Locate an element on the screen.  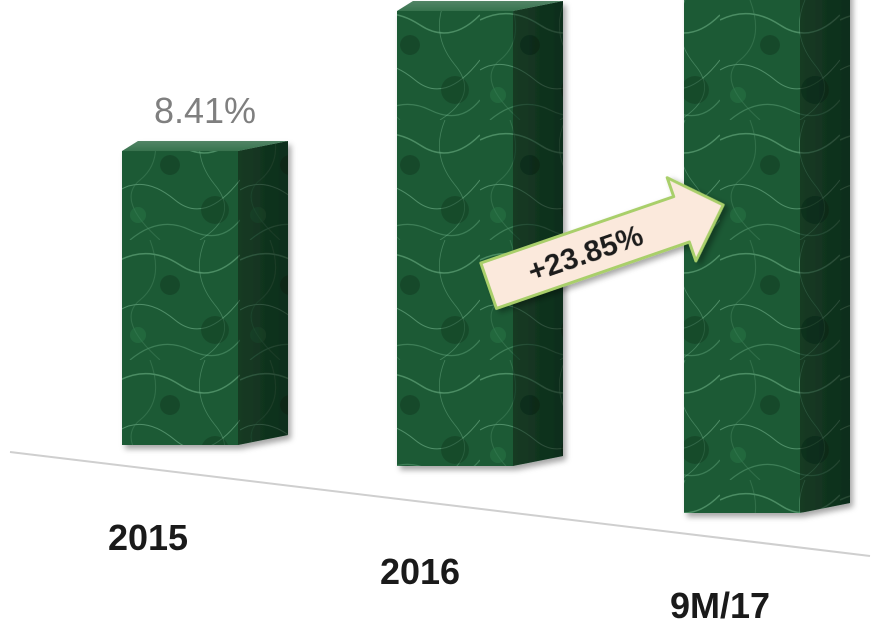
bar-2016 is located at coordinates (480, 233).